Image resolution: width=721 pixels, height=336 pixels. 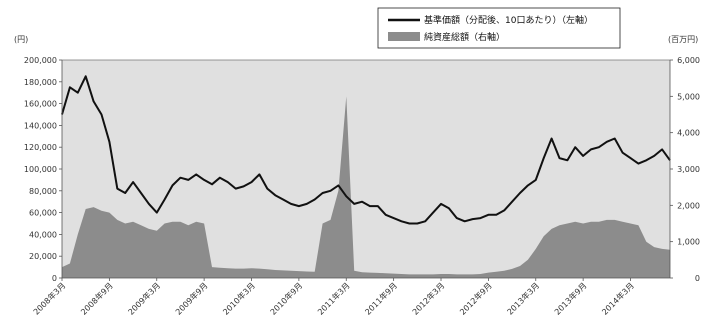 I want to click on legend-swatch-nav, so click(x=404, y=36).